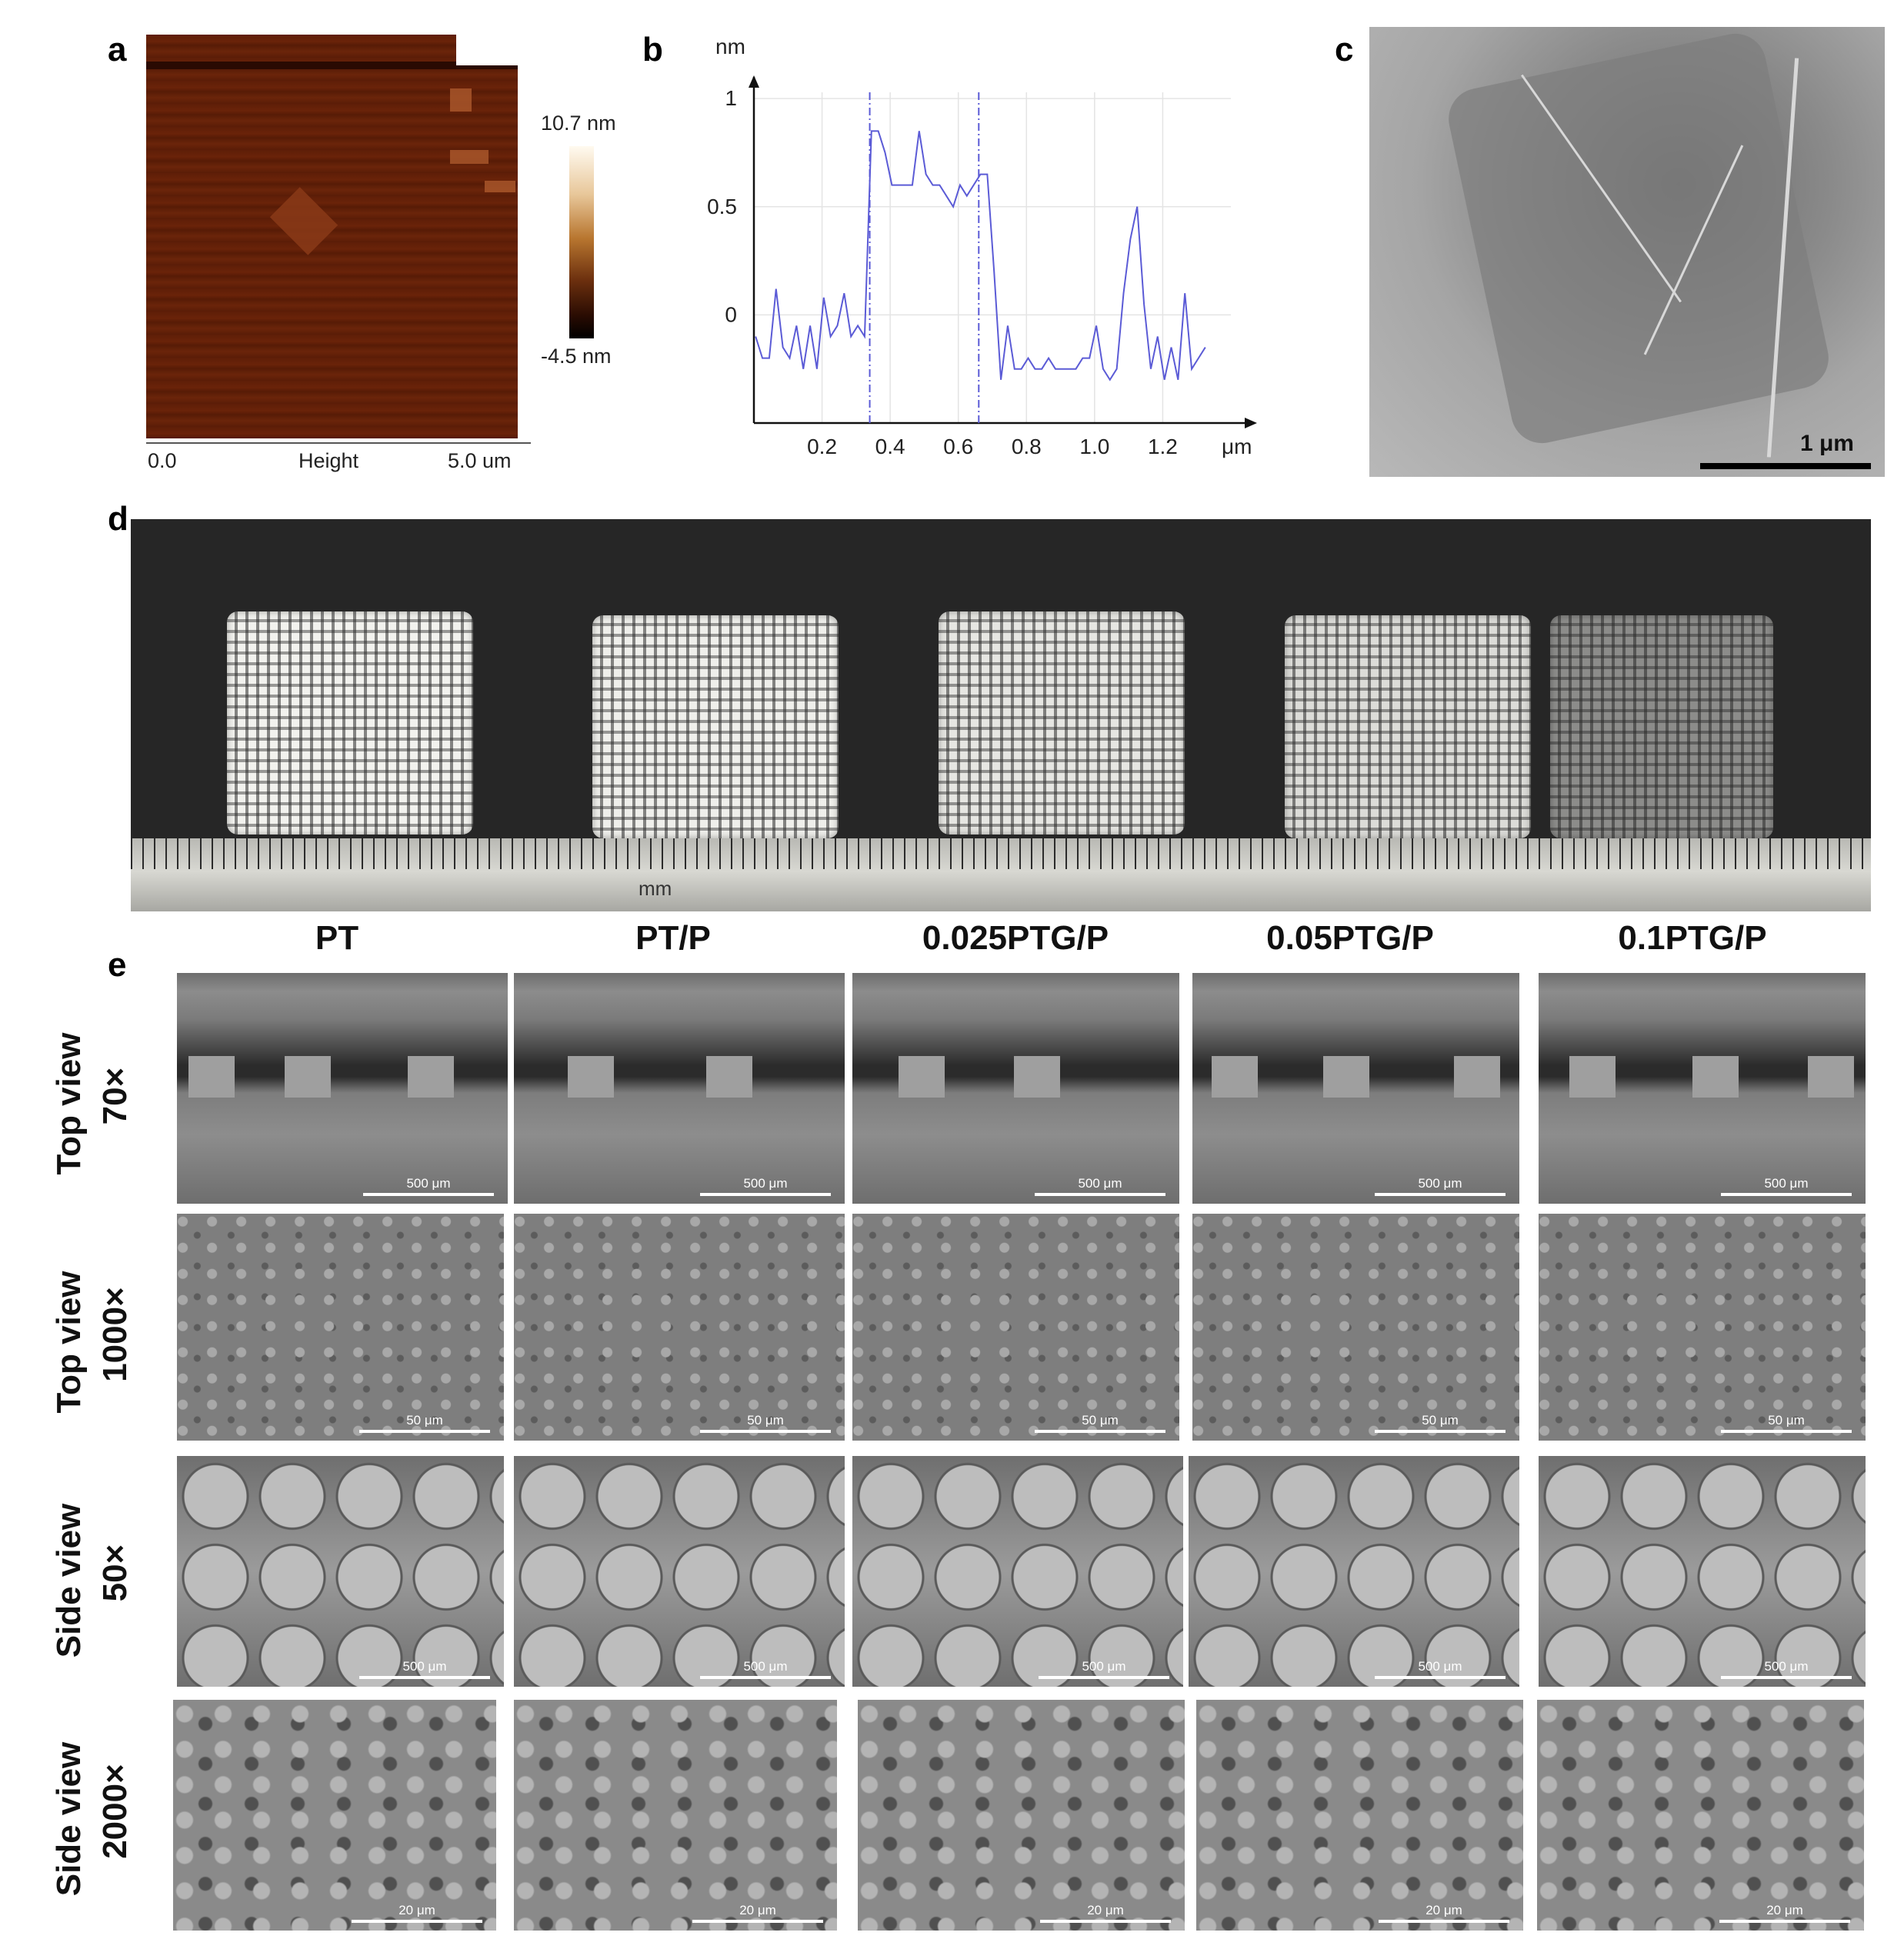  What do you see at coordinates (581, 242) in the screenshot?
I see `afm-colorbar` at bounding box center [581, 242].